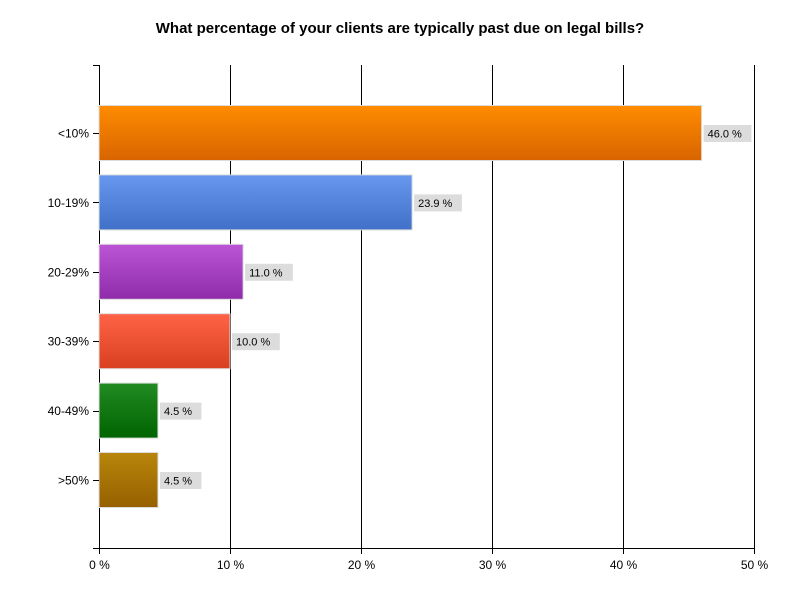 The height and width of the screenshot is (605, 800). I want to click on x-tick-label: 20 %, so click(362, 565).